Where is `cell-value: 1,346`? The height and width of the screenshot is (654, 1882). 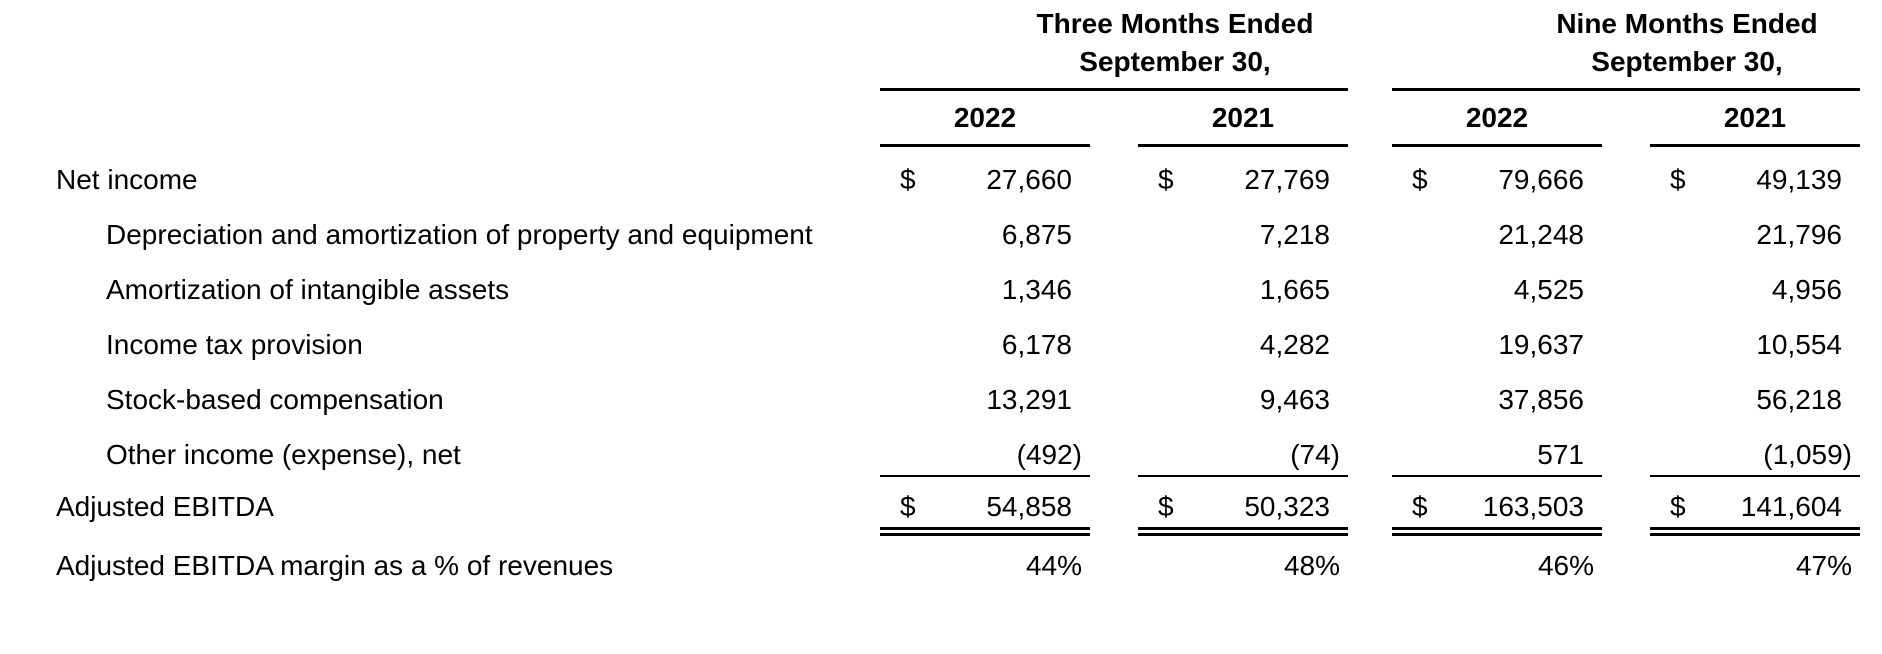
cell-value: 1,346 is located at coordinates (1036, 289).